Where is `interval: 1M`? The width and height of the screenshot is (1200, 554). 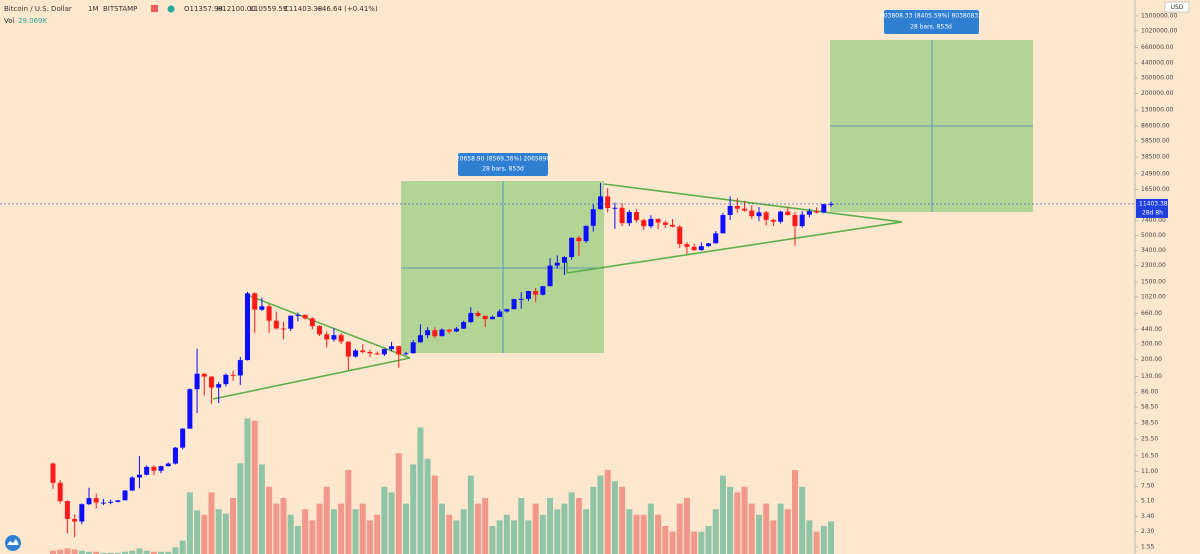 interval: 1M is located at coordinates (93, 9).